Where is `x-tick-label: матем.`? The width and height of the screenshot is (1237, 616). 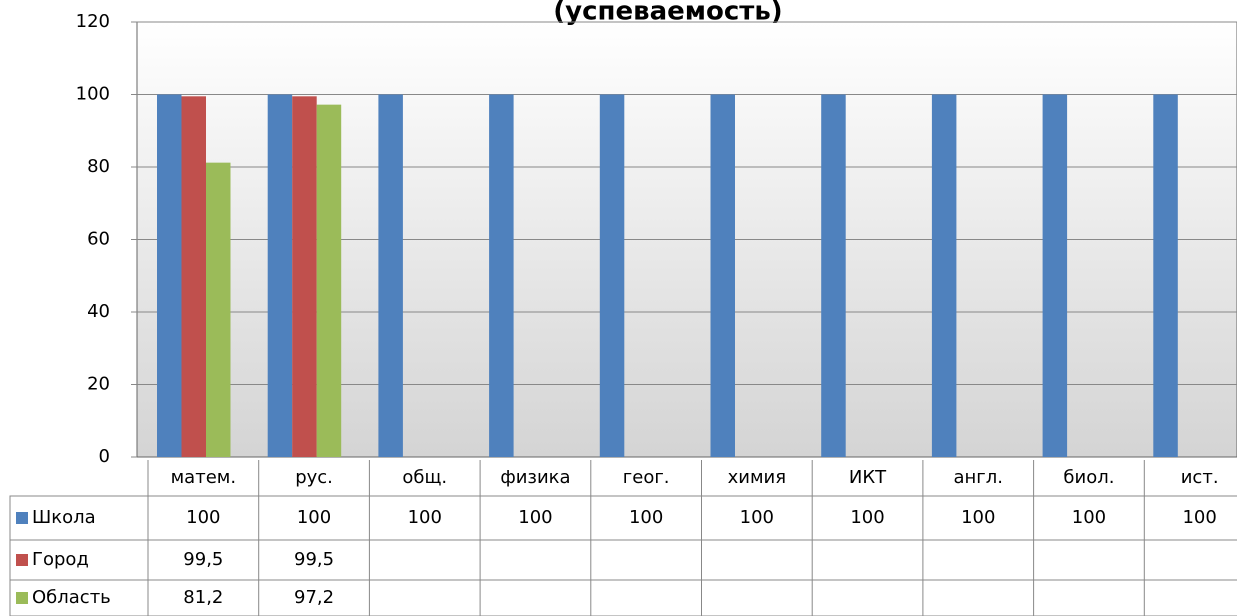
x-tick-label: матем. is located at coordinates (203, 477).